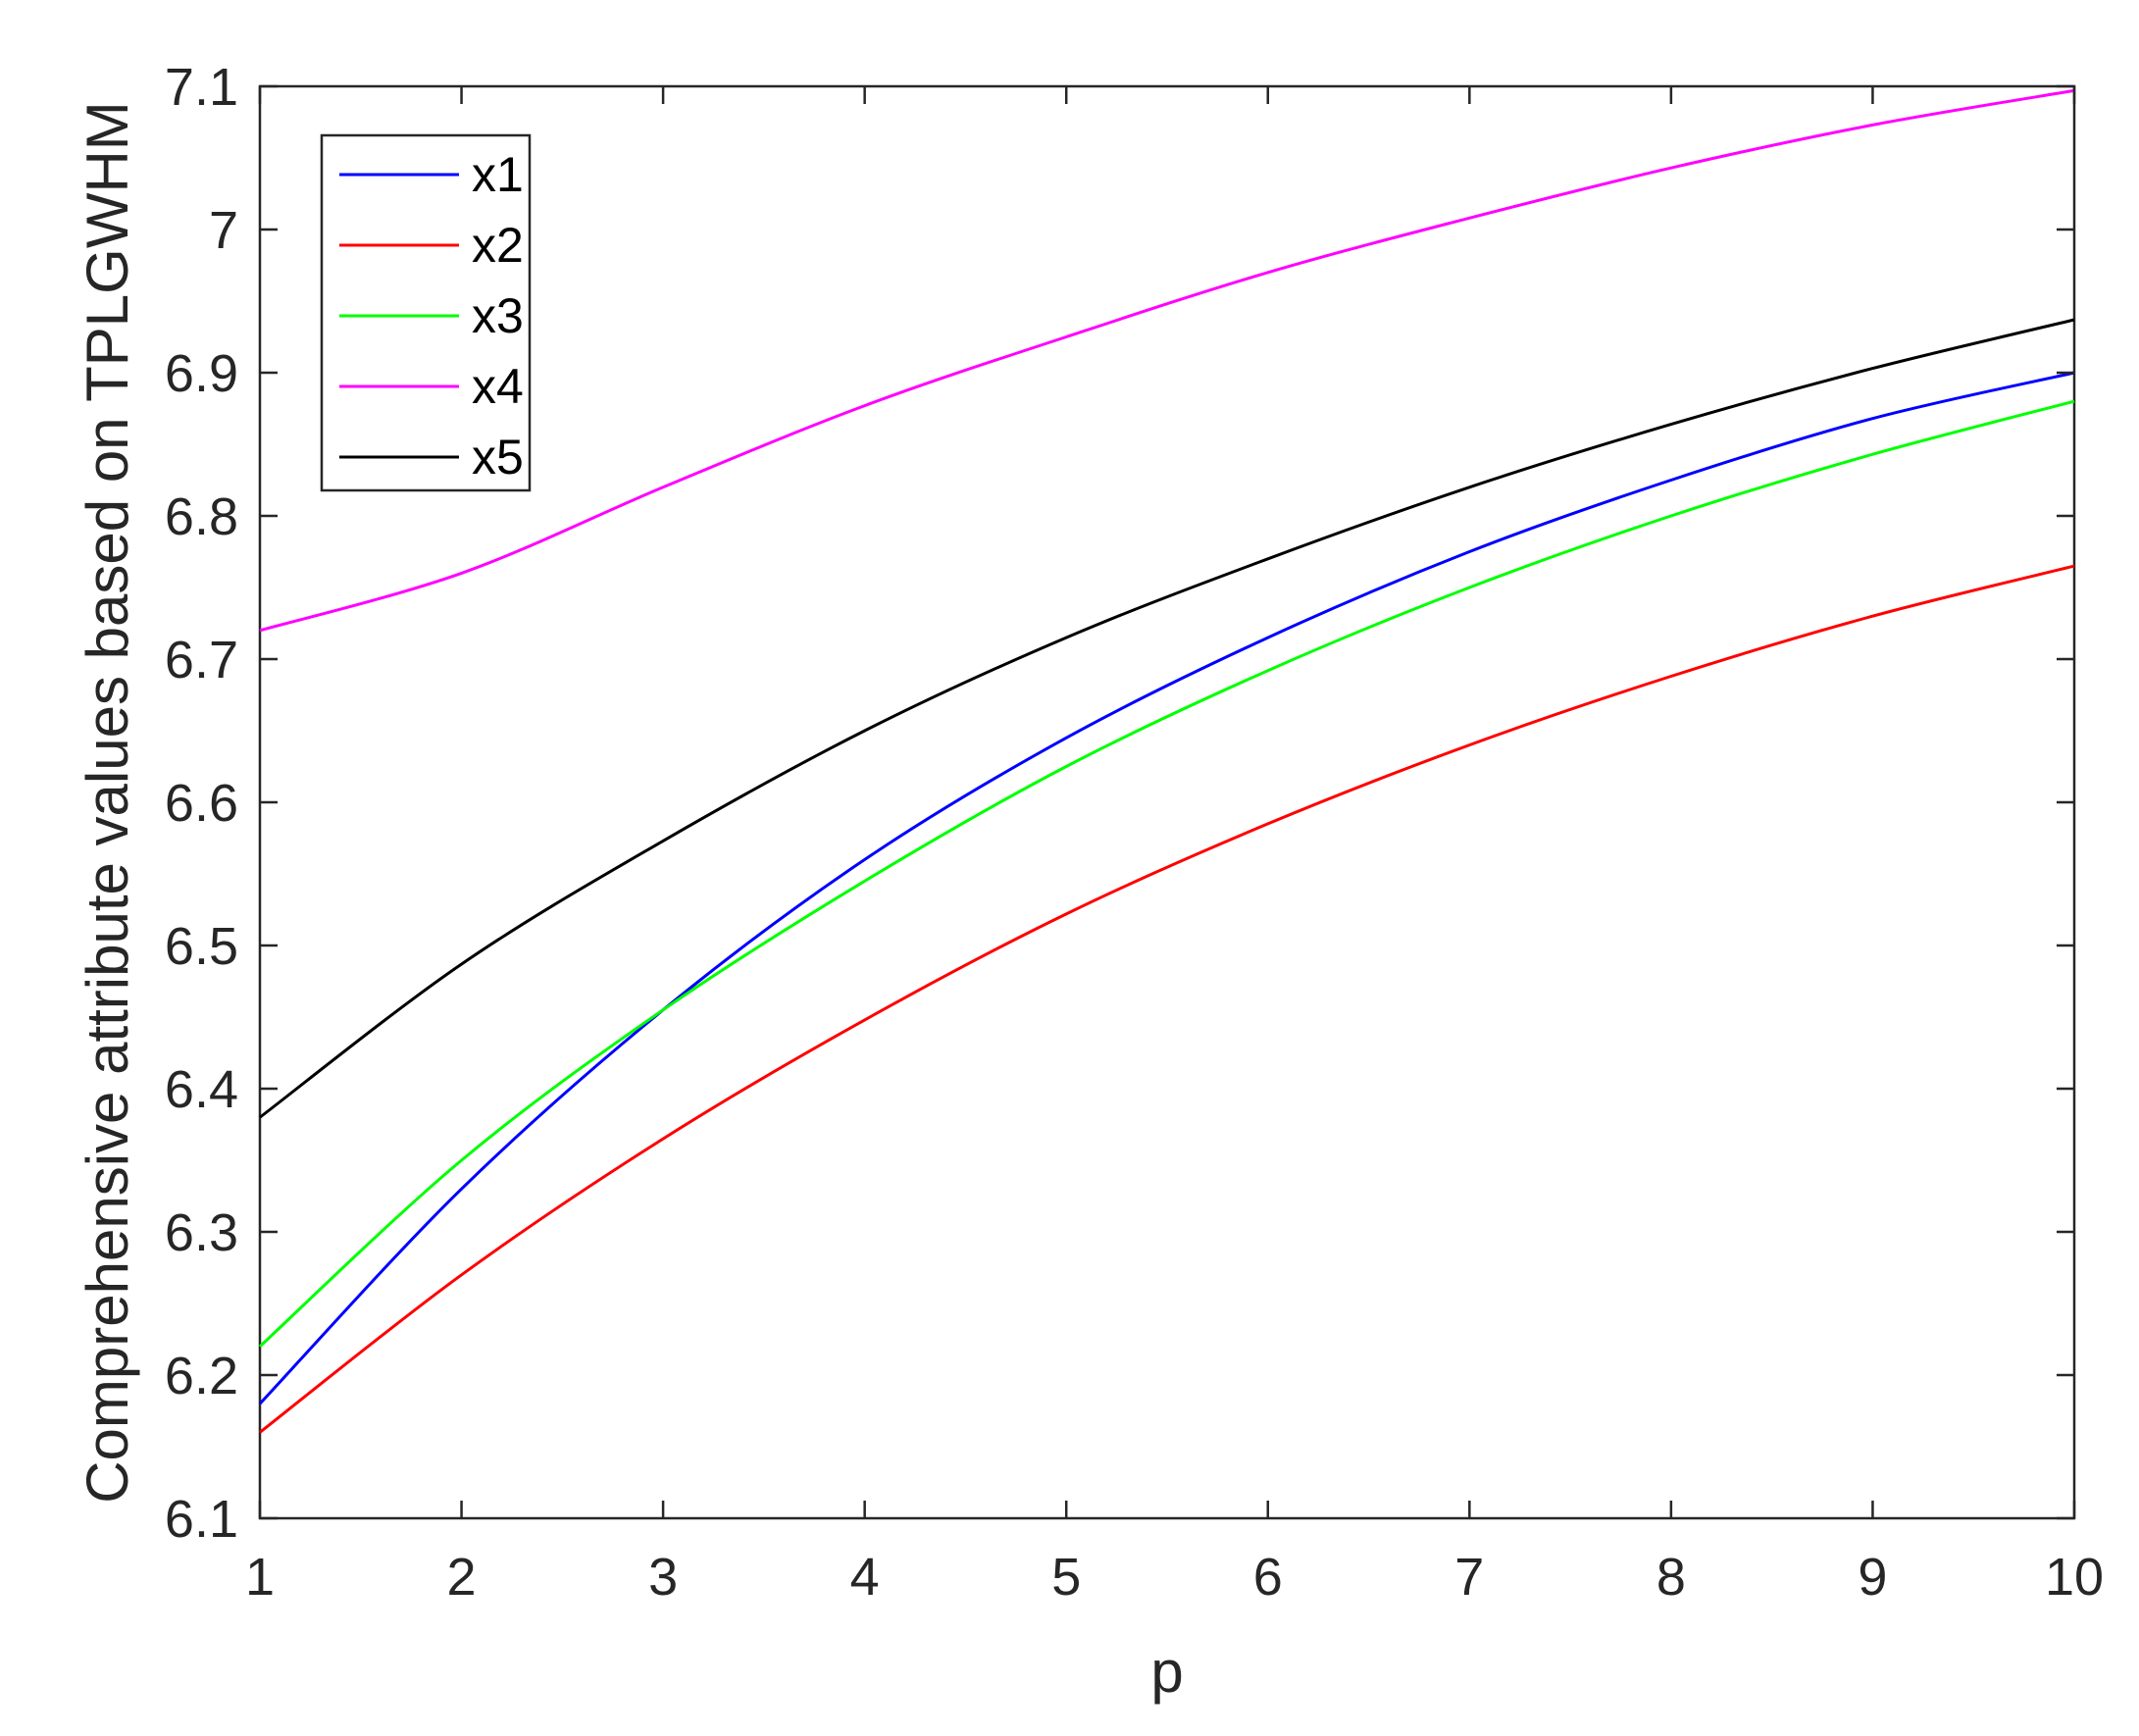 The height and width of the screenshot is (1736, 2139). Describe the element at coordinates (201, 1376) in the screenshot. I see `y-tick-label: 6.2` at that location.